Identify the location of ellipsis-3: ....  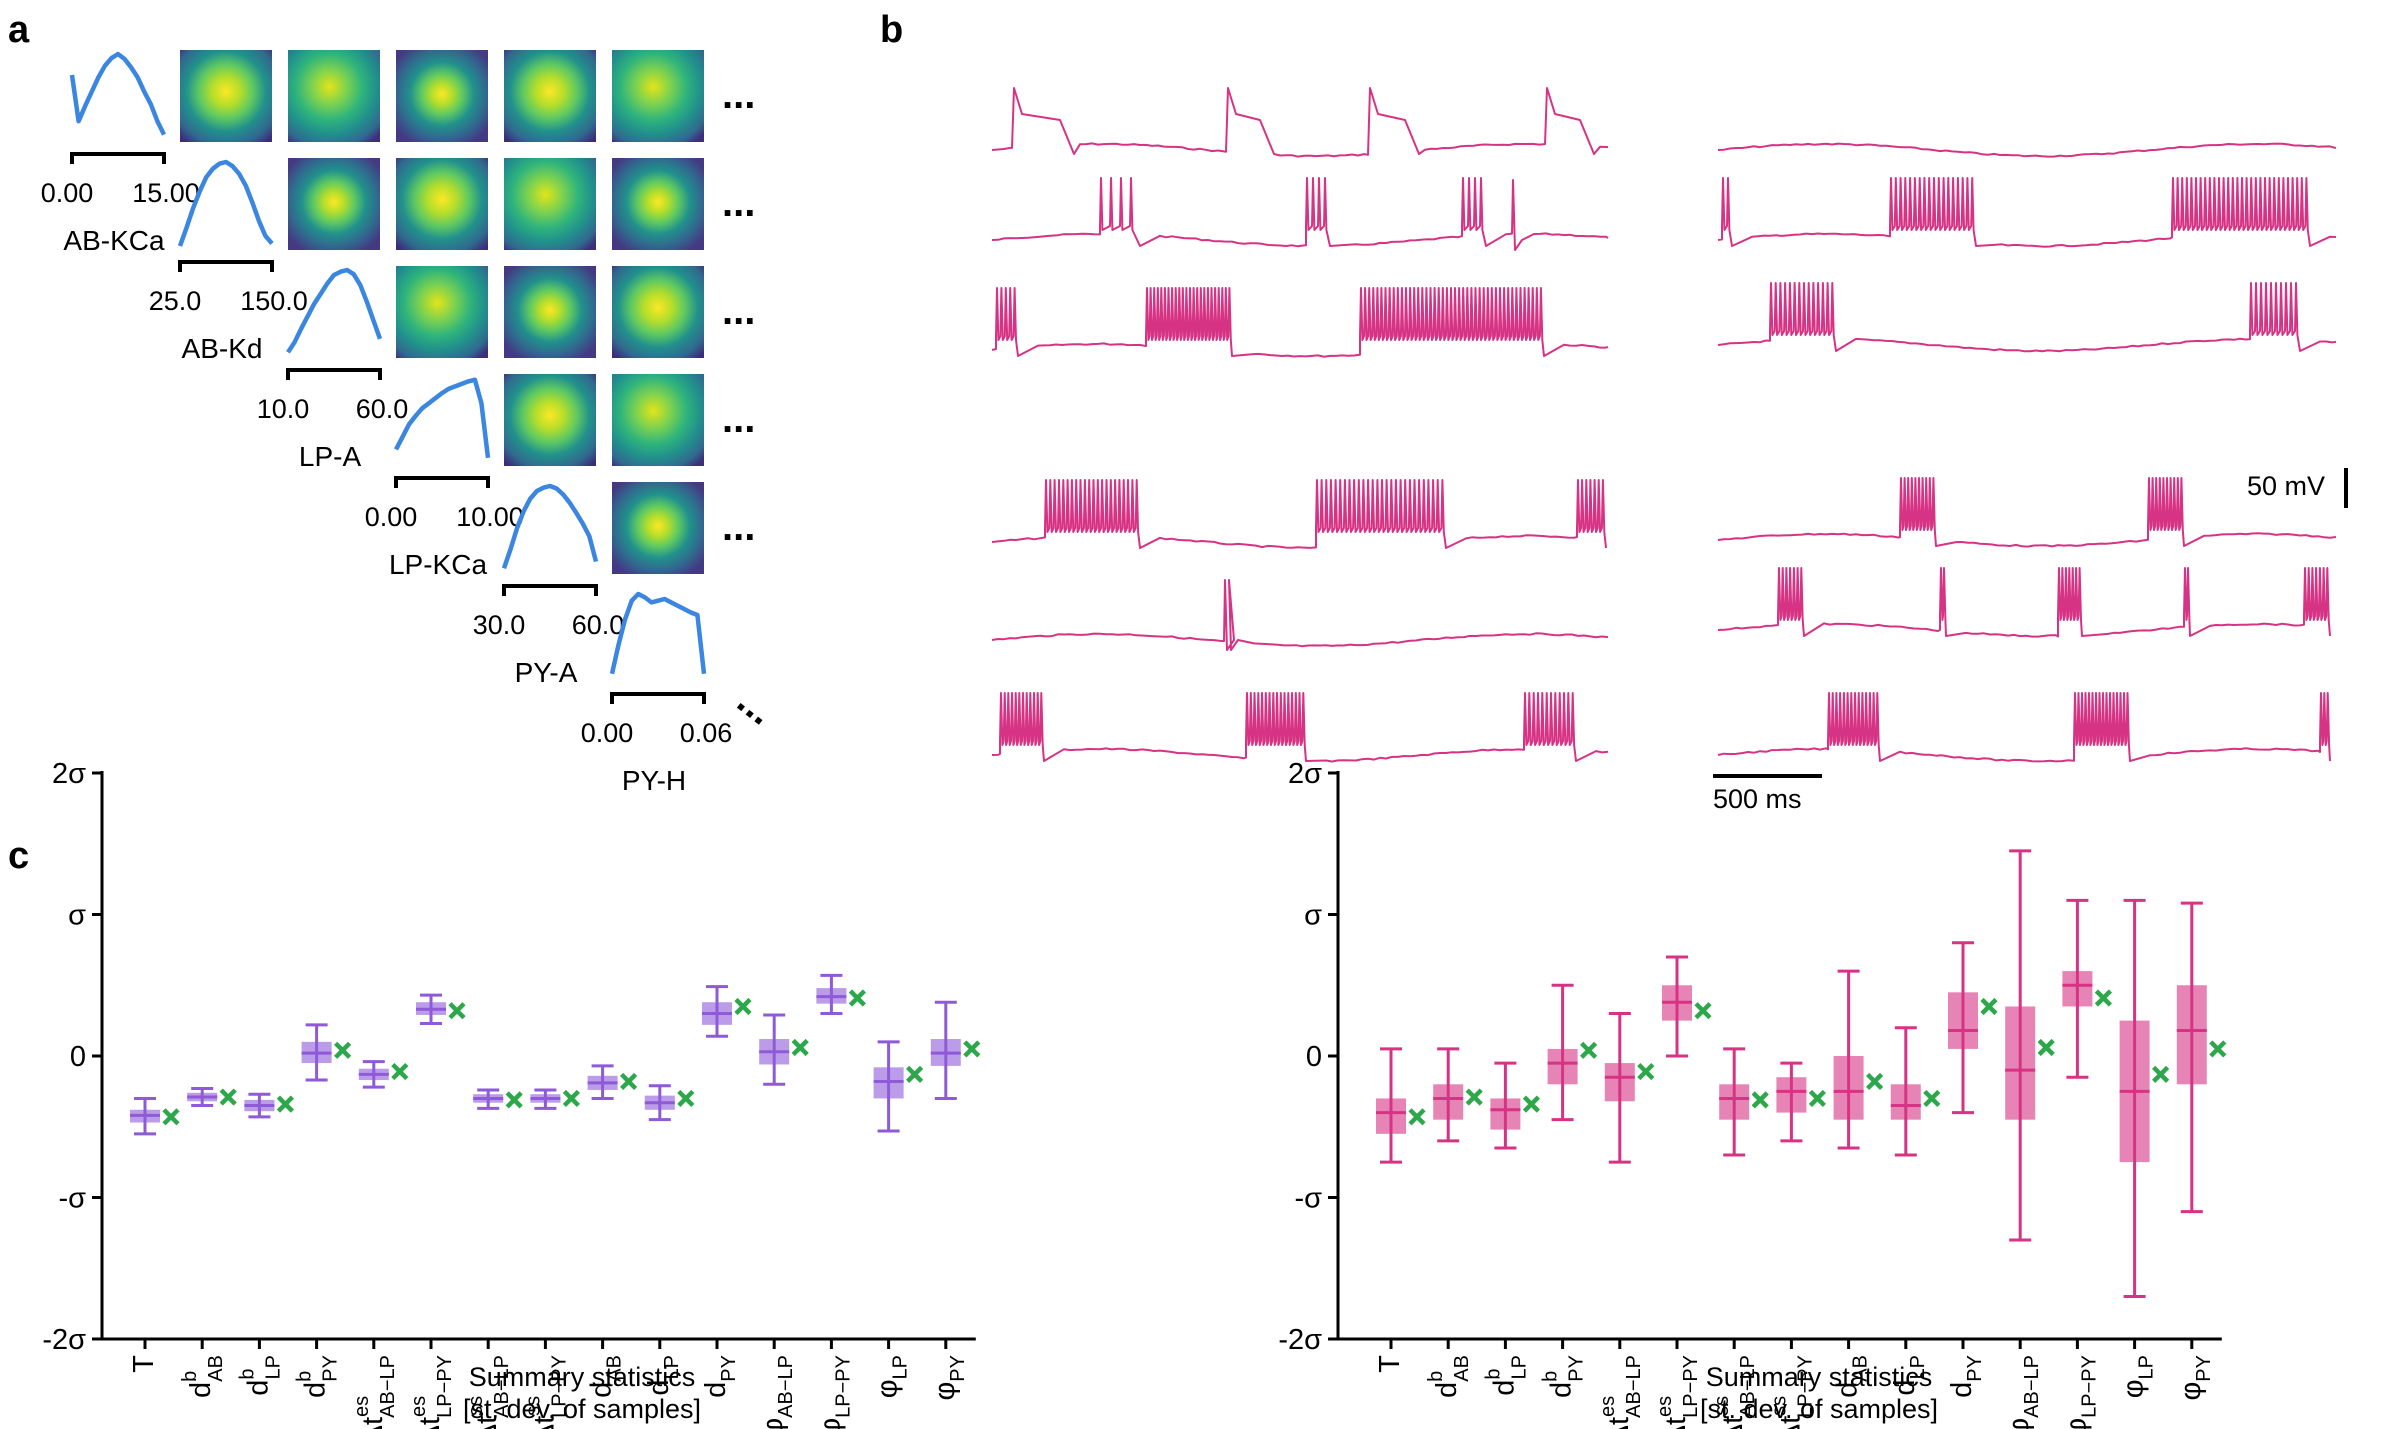
(738, 419).